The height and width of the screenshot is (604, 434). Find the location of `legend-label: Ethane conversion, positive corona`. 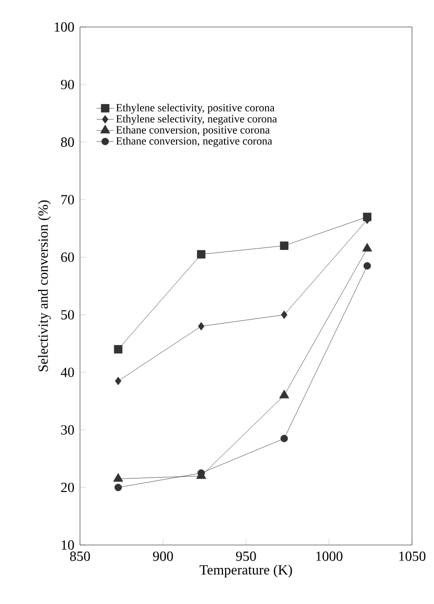

legend-label: Ethane conversion, positive corona is located at coordinates (193, 131).